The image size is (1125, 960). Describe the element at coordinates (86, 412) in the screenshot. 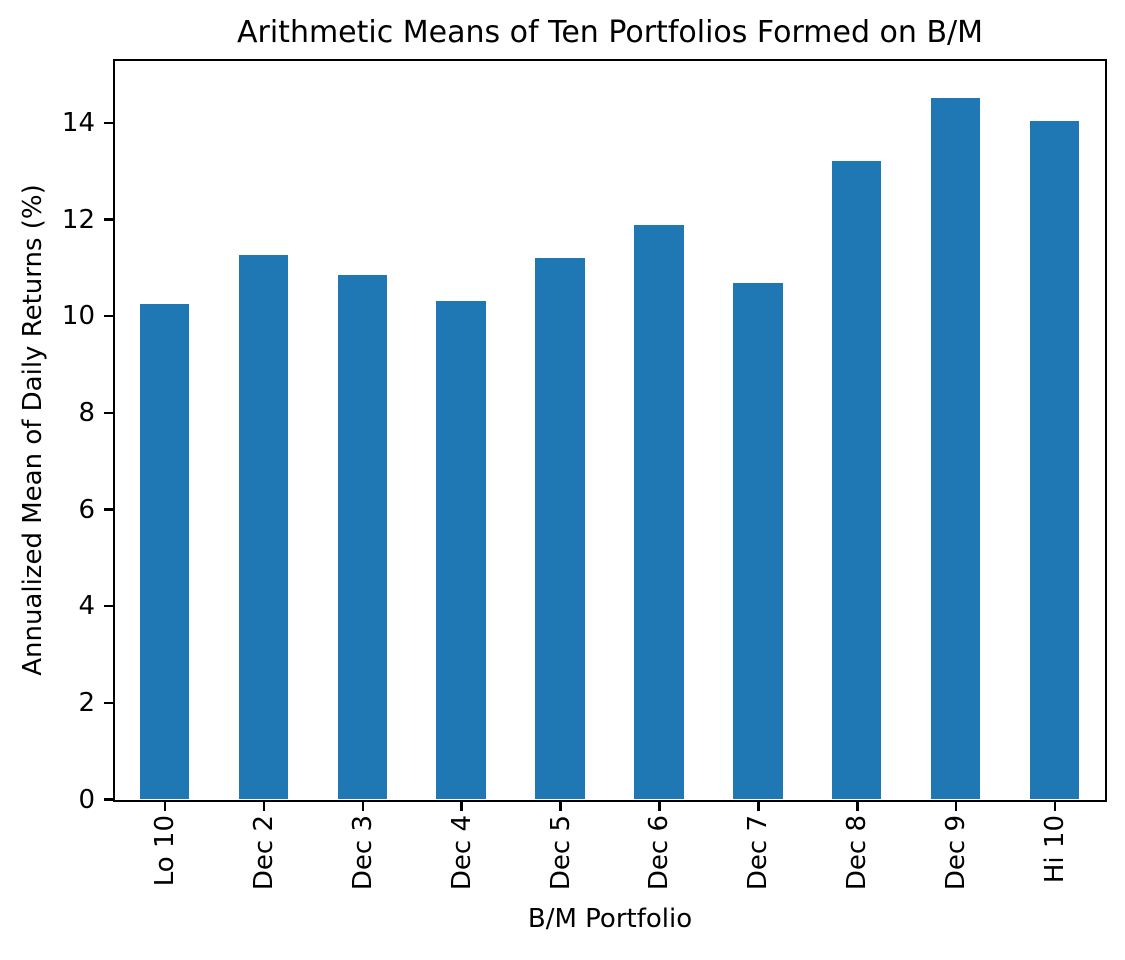

I see `y-tick-label-8: 8` at that location.